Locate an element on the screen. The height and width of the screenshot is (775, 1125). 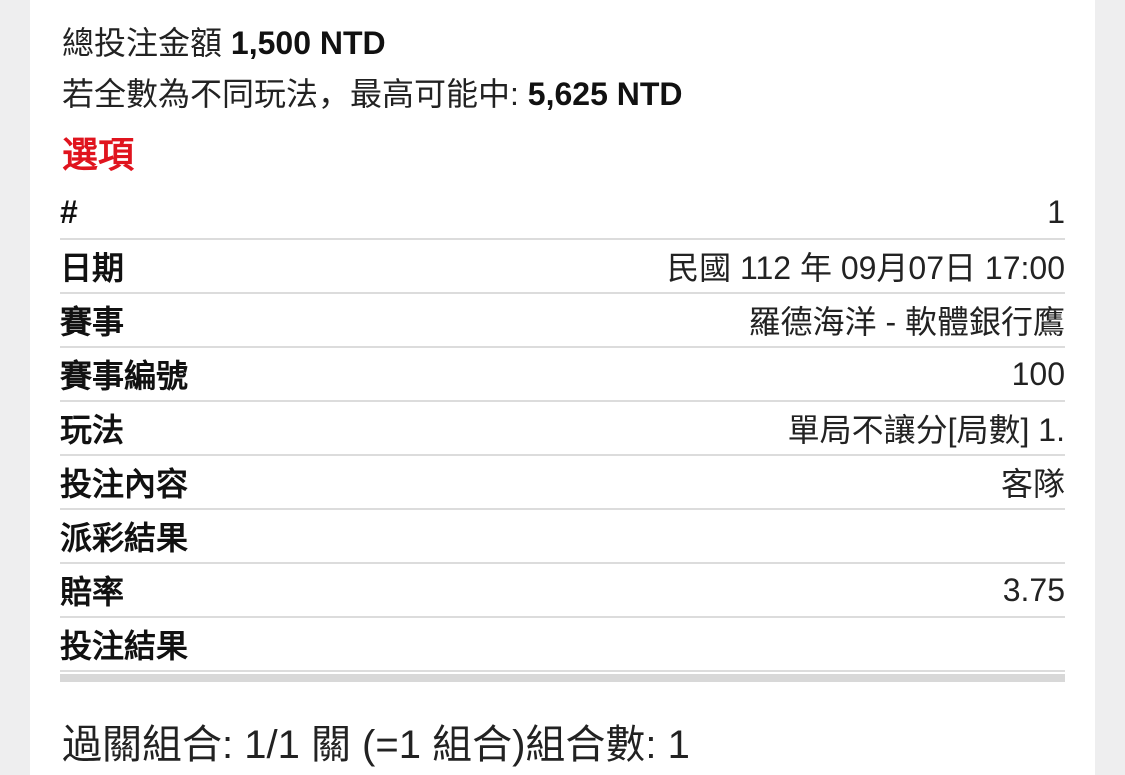
row-label: # is located at coordinates (69, 211).